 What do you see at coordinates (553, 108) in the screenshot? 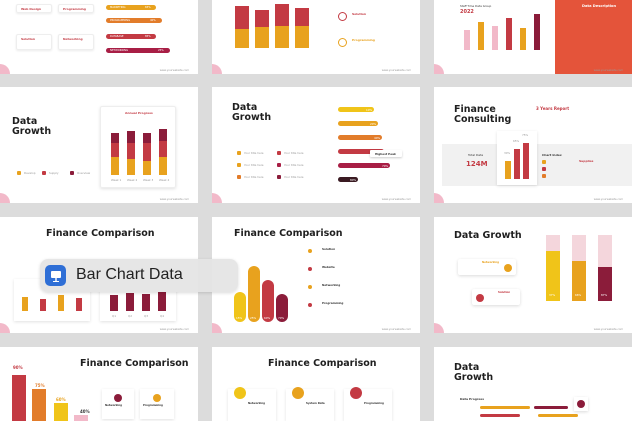
I see `slide-subtitle: 3 Years Report` at bounding box center [553, 108].